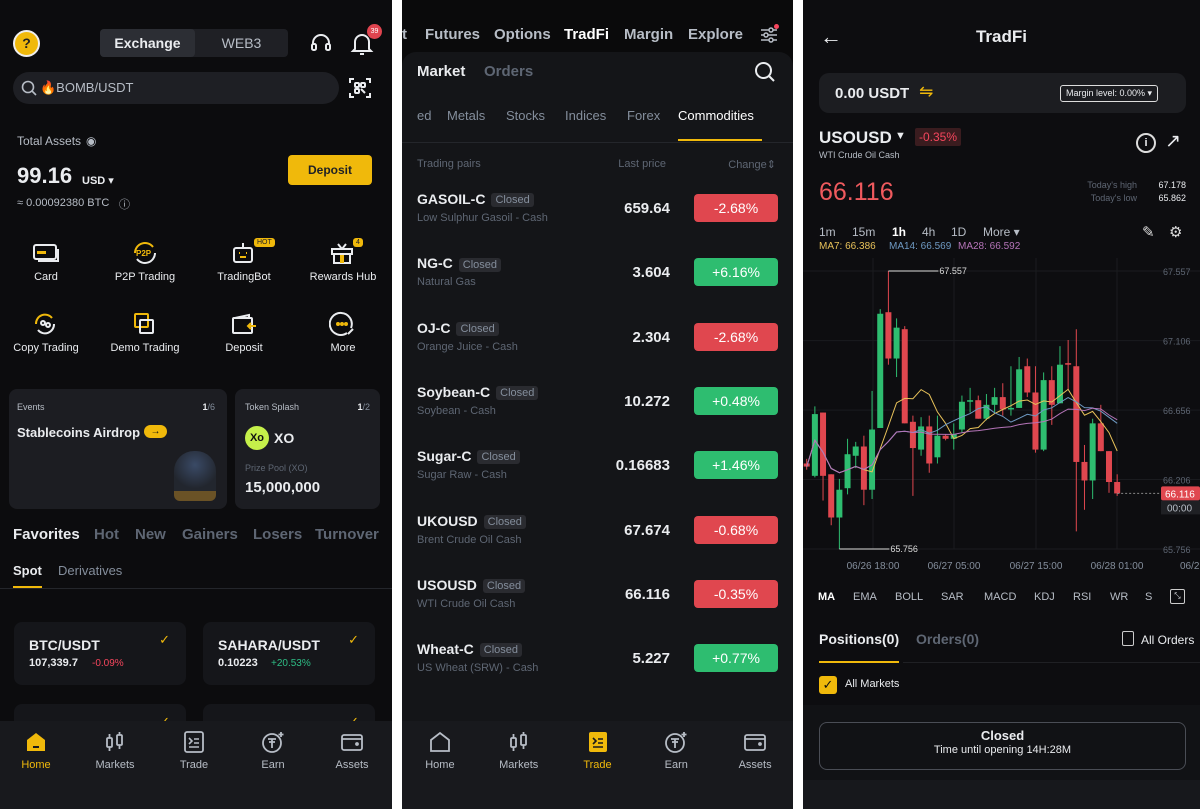  Describe the element at coordinates (1149, 597) in the screenshot. I see `indicator-s: S` at that location.